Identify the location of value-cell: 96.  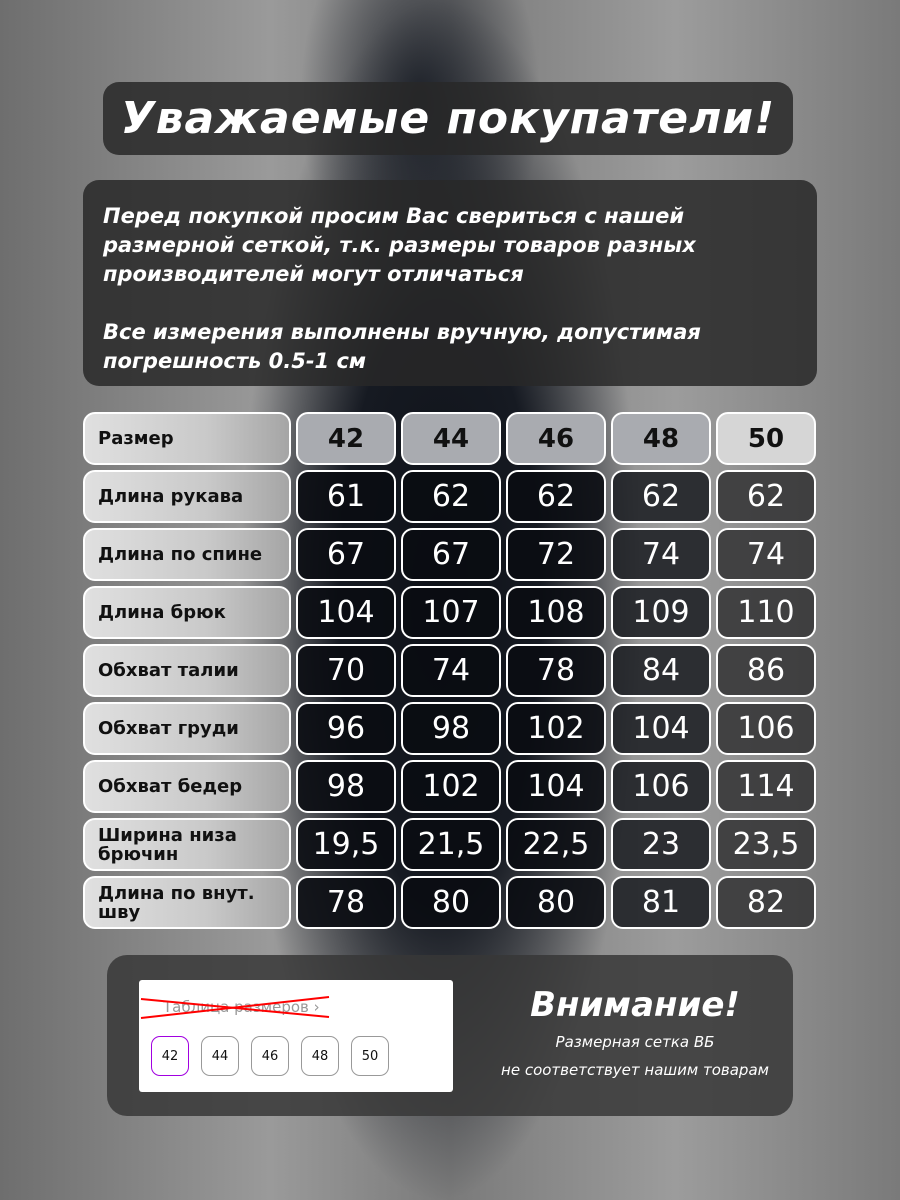
(346, 728).